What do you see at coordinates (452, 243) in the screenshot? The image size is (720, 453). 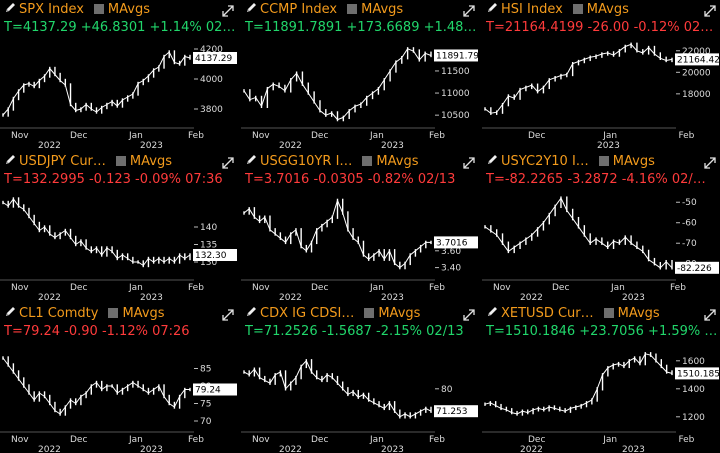 I see `last-price-label: 3.7016` at bounding box center [452, 243].